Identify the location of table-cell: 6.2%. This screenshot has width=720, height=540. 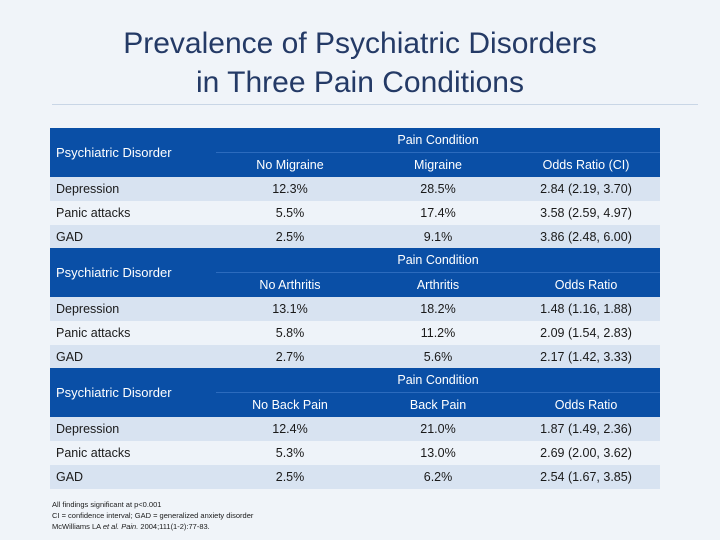
(438, 477).